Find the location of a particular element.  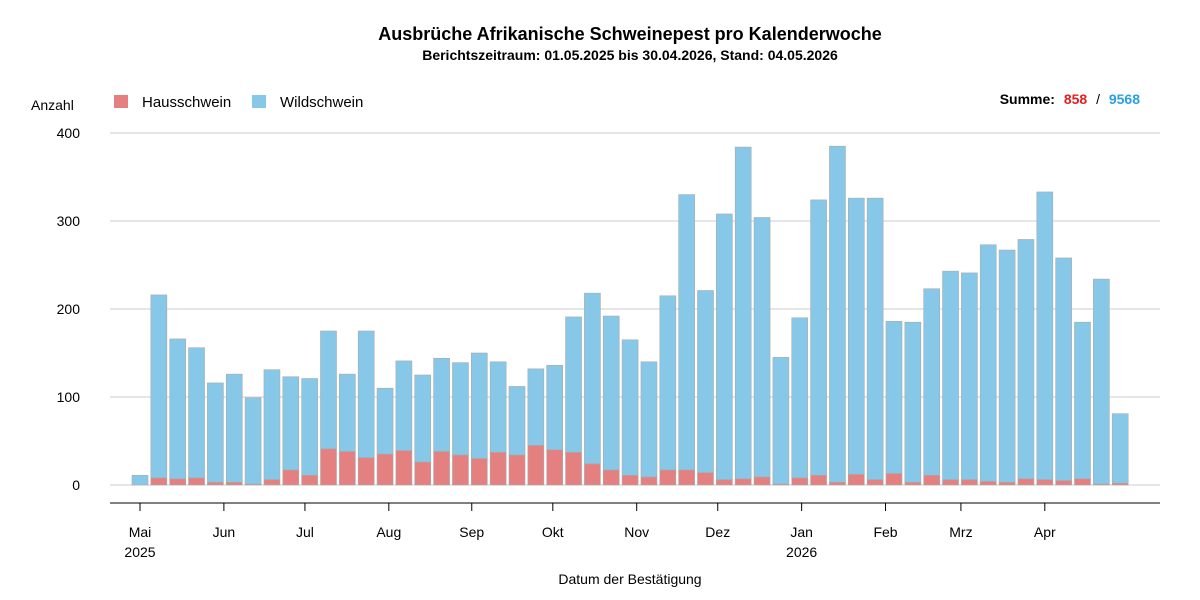

x-tick-label-Nov: Nov is located at coordinates (636, 532).